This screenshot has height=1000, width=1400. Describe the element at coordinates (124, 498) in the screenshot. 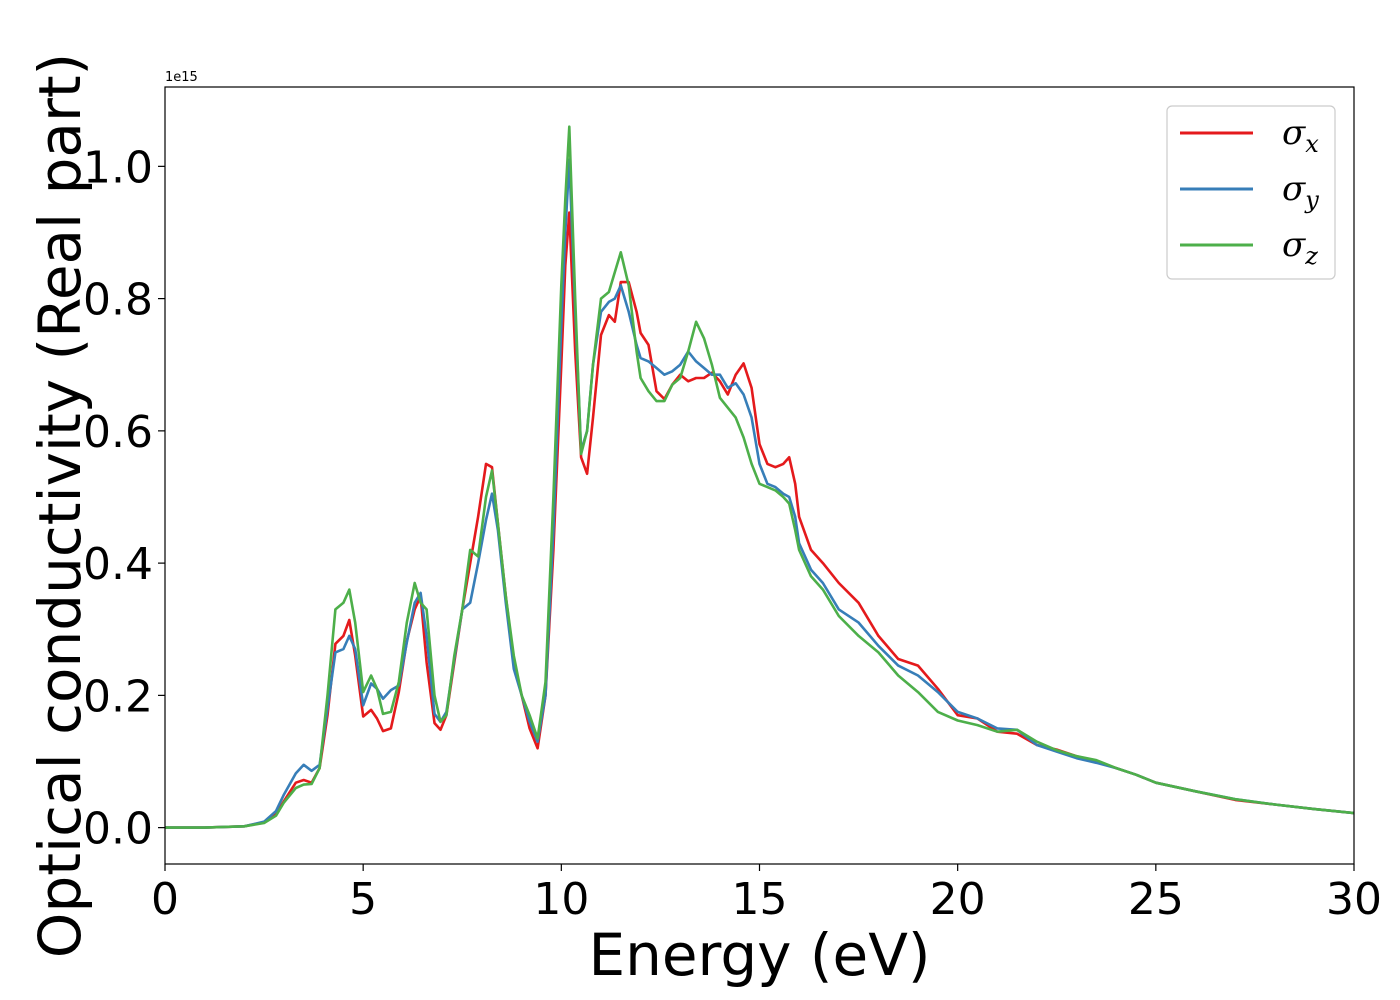

I see `y-axis: 0.0 0.2 0.4 0.6 0.8 1.0` at that location.